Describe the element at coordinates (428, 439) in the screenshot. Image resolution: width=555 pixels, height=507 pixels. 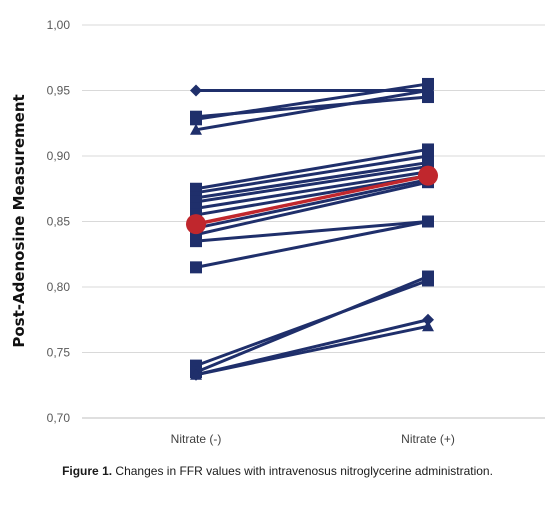
I see `x-tick-label: Nitrate (+)` at that location.